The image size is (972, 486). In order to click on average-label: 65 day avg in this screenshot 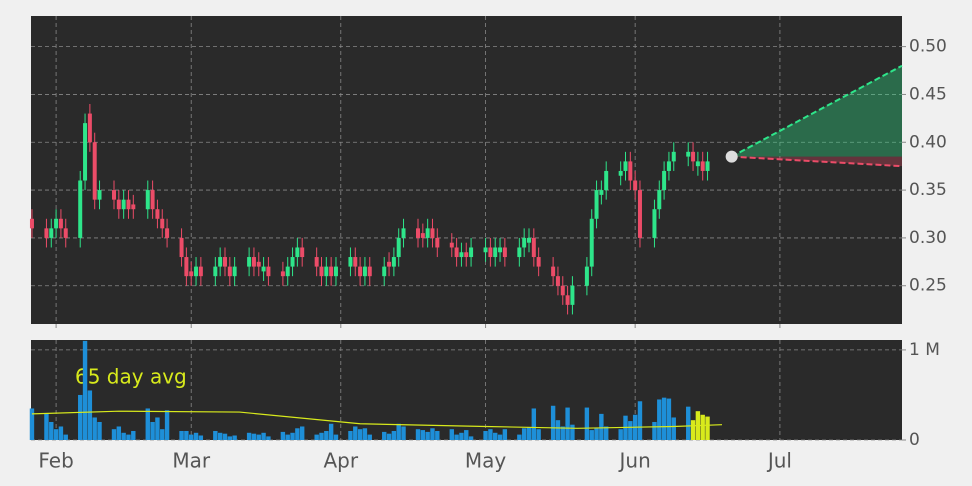, I will do `click(131, 377)`.